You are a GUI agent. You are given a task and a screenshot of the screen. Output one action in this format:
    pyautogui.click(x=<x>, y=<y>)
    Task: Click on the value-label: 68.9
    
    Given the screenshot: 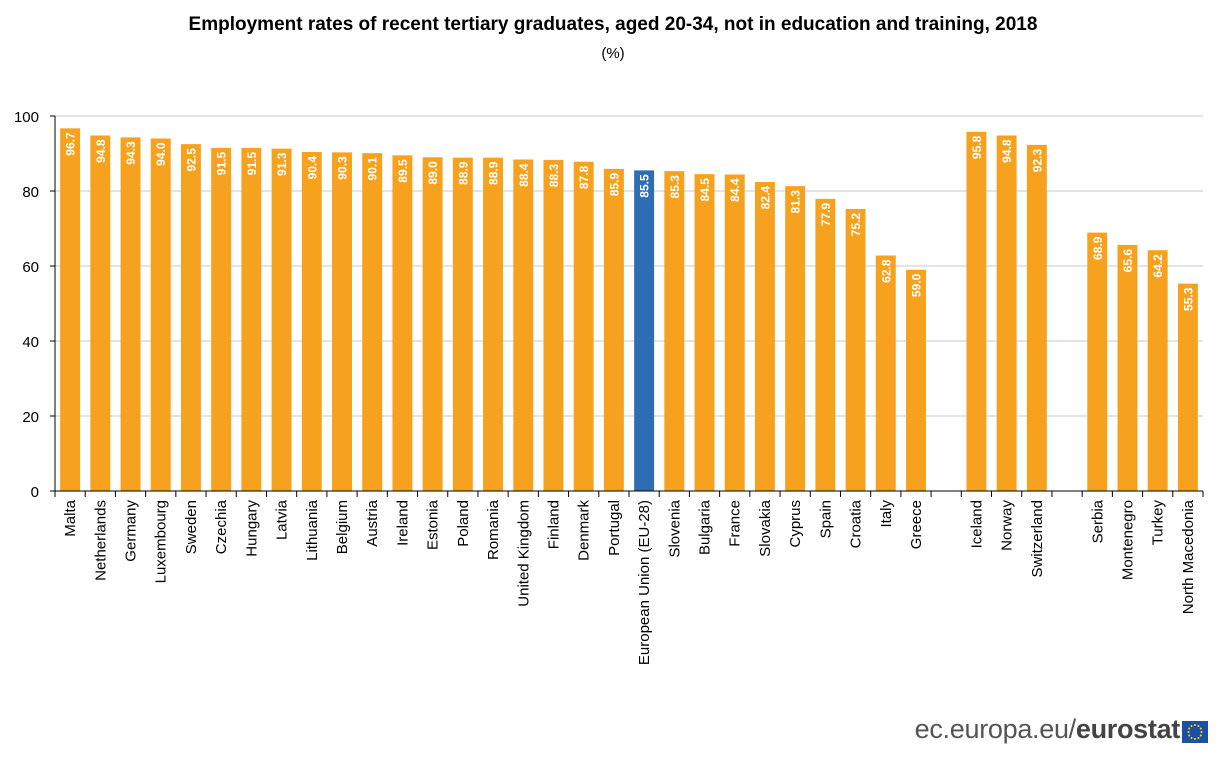 What is the action you would take?
    pyautogui.click(x=1098, y=248)
    